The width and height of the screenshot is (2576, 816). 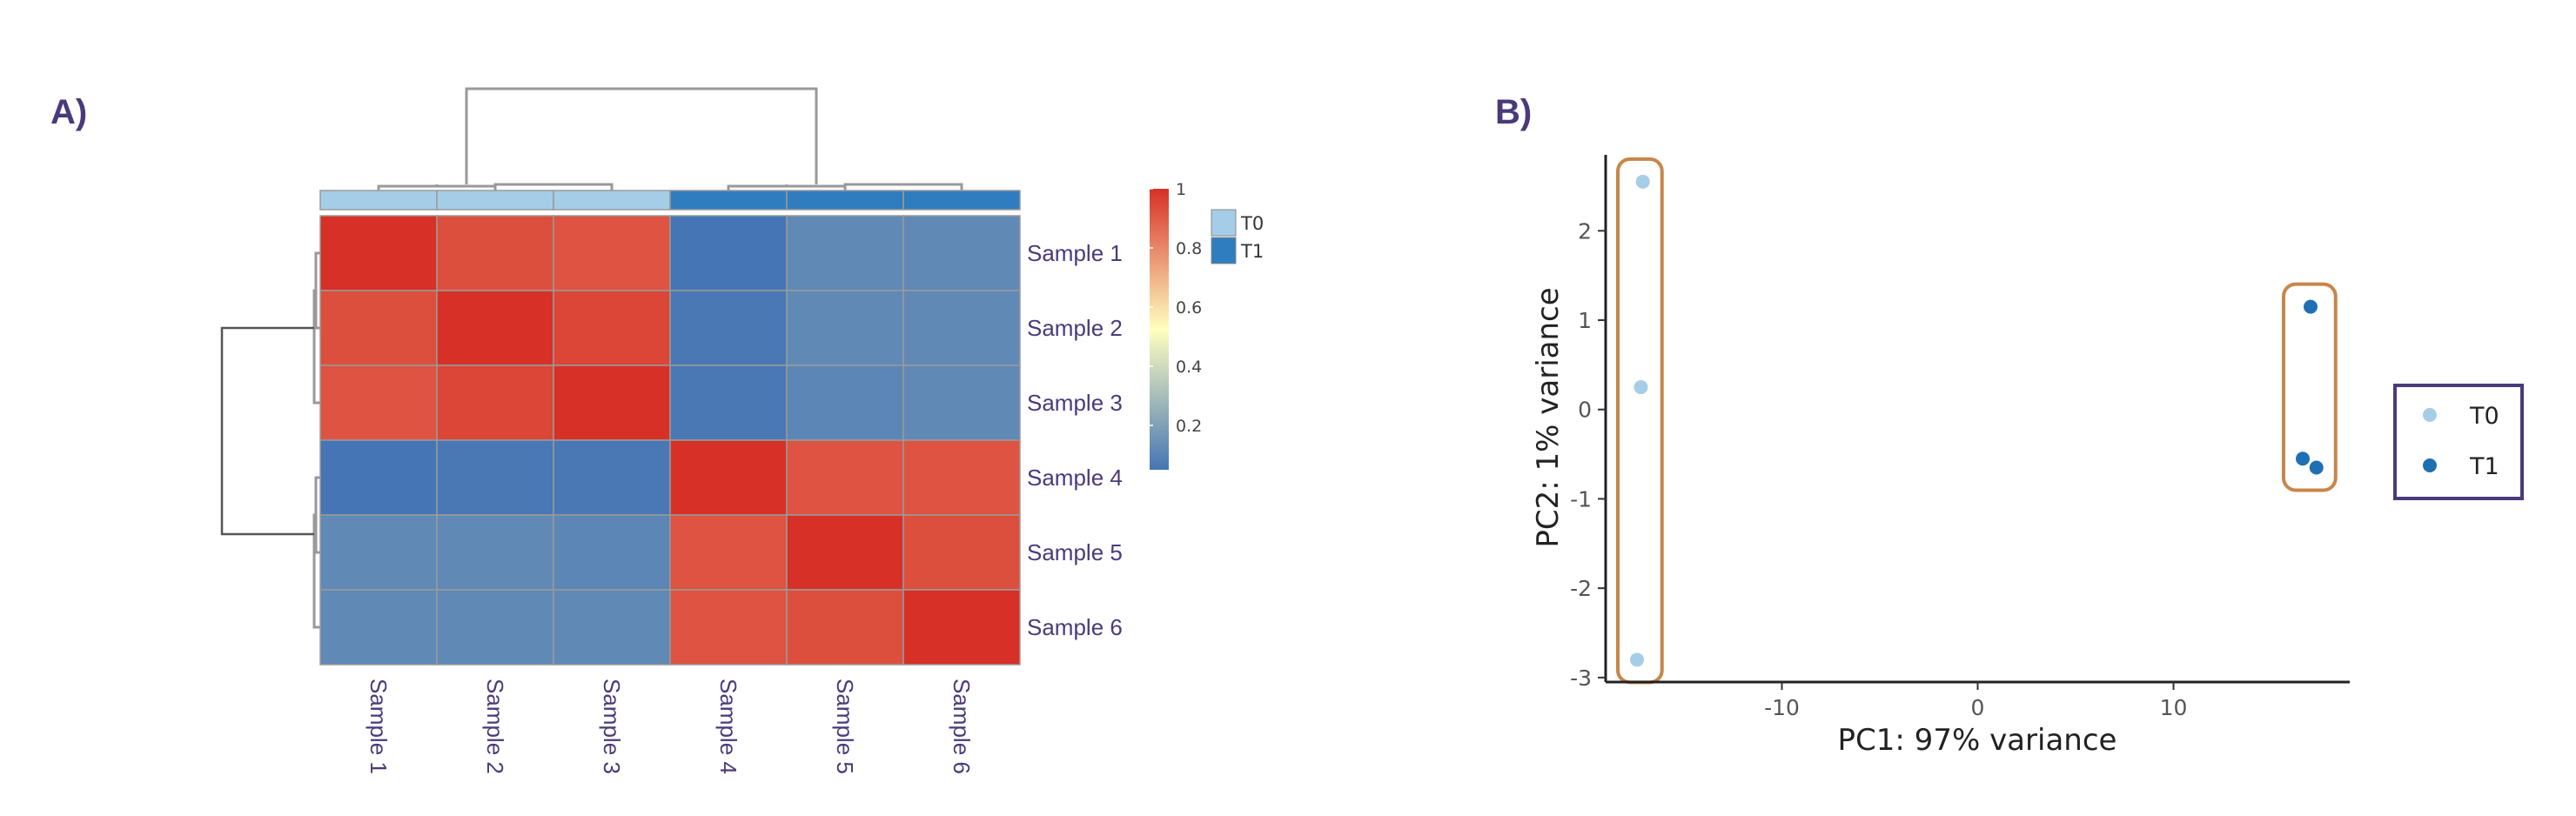 I want to click on heatmap-cell-r5-c5, so click(x=845, y=552).